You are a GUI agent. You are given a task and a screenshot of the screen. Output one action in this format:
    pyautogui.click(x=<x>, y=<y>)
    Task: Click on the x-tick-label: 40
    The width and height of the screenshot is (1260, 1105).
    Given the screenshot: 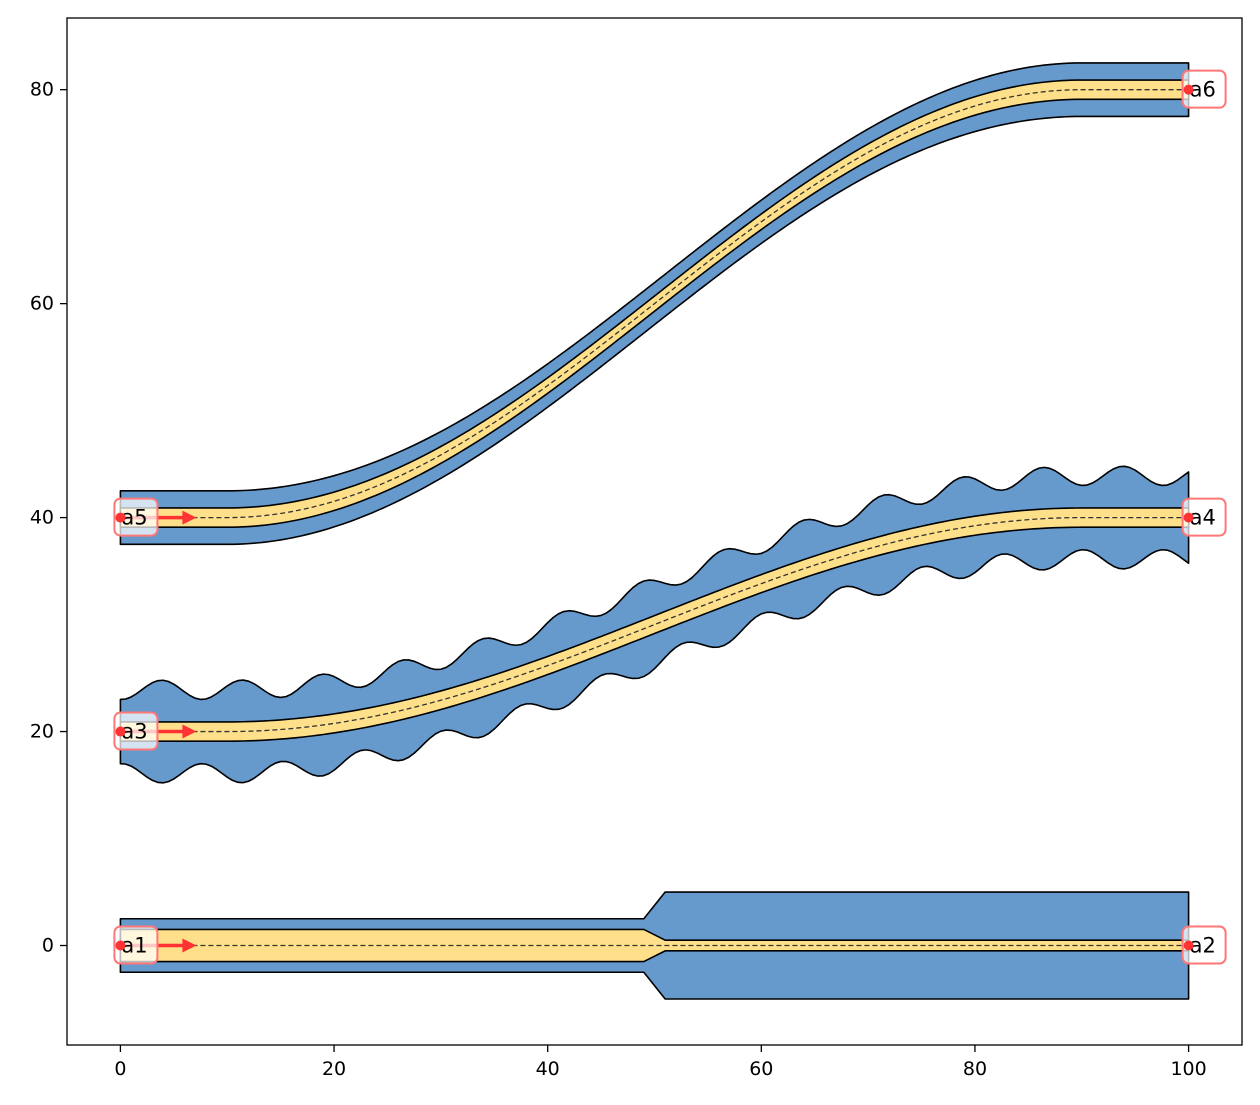 What is the action you would take?
    pyautogui.click(x=548, y=1069)
    